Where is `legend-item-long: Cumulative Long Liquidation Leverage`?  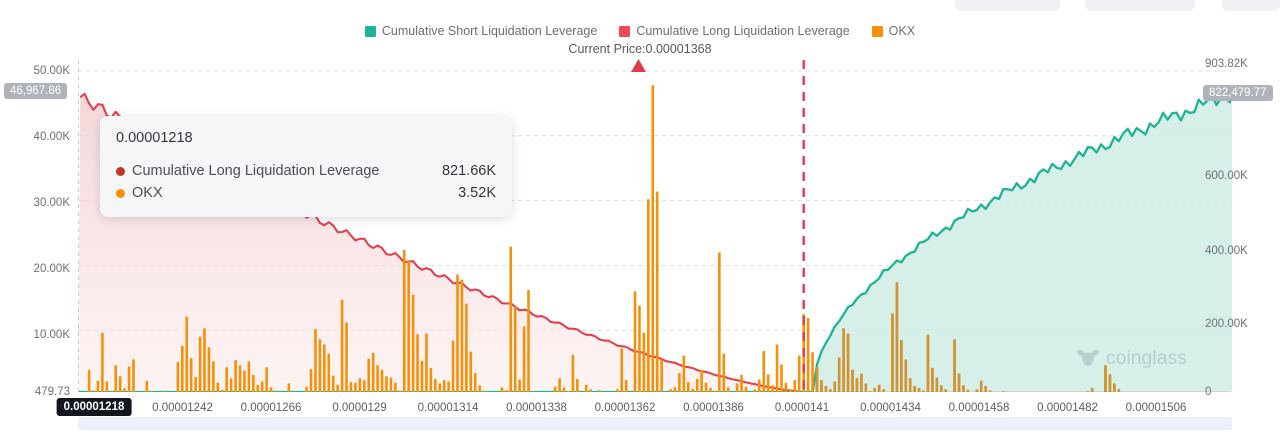 legend-item-long: Cumulative Long Liquidation Leverage is located at coordinates (734, 31).